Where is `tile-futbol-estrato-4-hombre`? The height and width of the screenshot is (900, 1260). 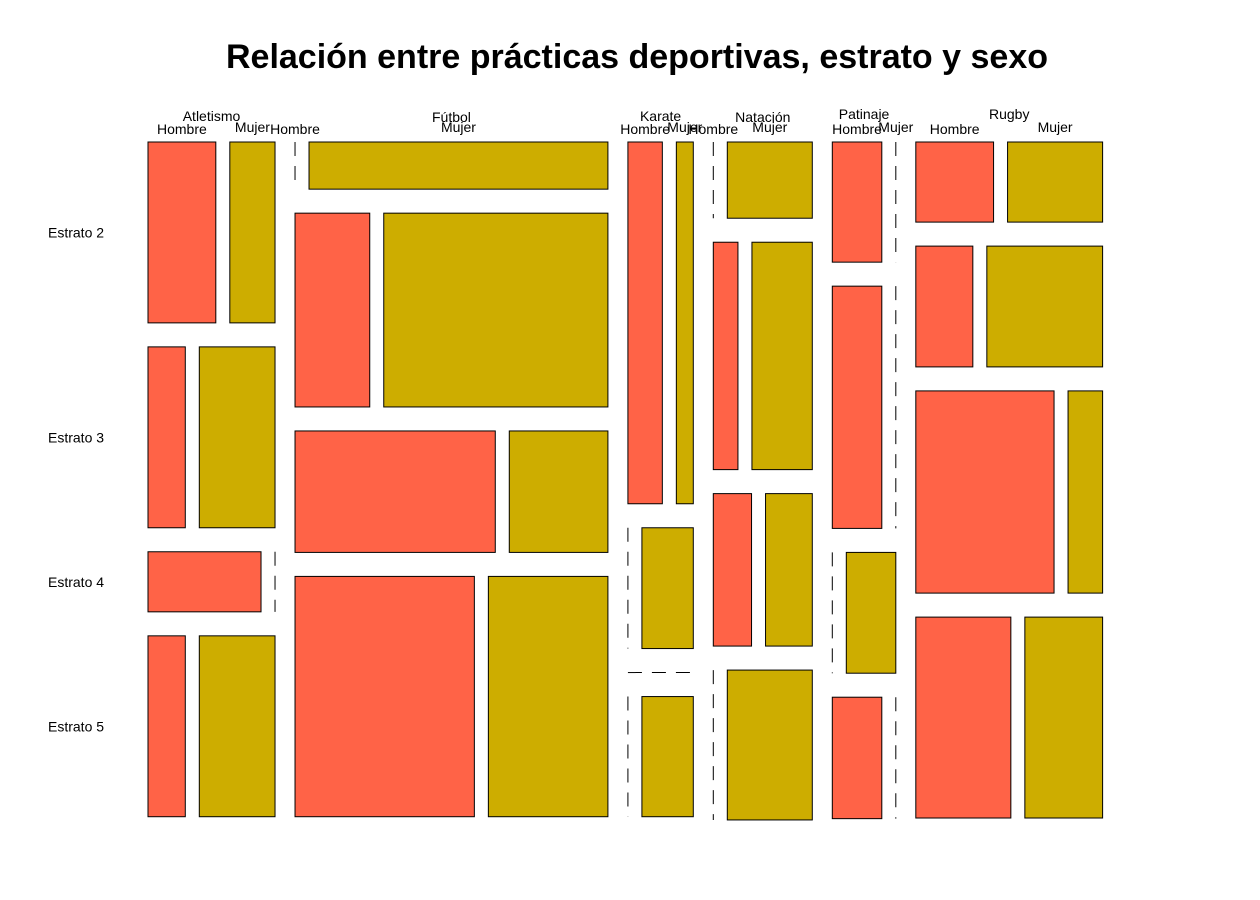 tile-futbol-estrato-4-hombre is located at coordinates (395, 491).